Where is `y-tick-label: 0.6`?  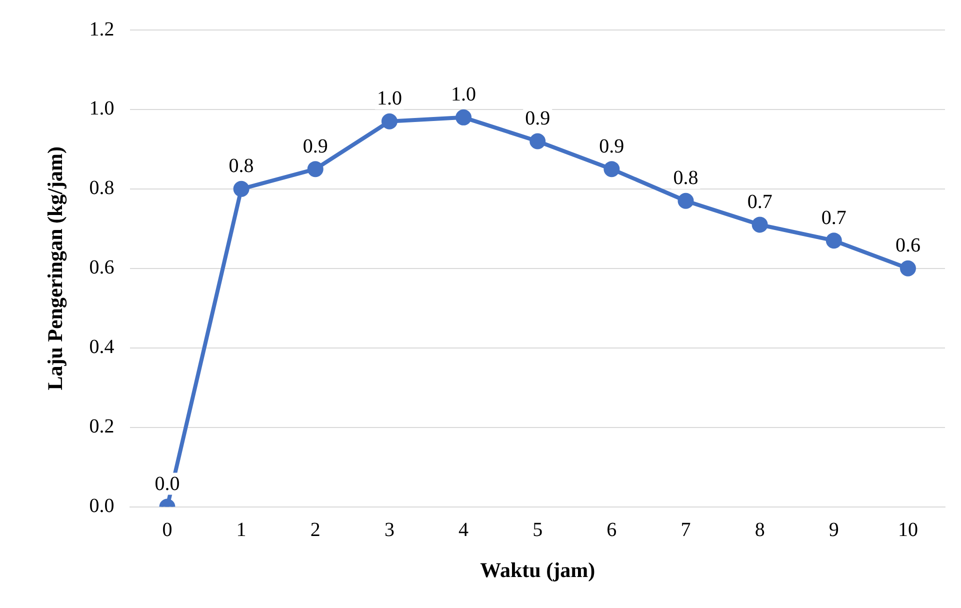 y-tick-label: 0.6 is located at coordinates (101, 267).